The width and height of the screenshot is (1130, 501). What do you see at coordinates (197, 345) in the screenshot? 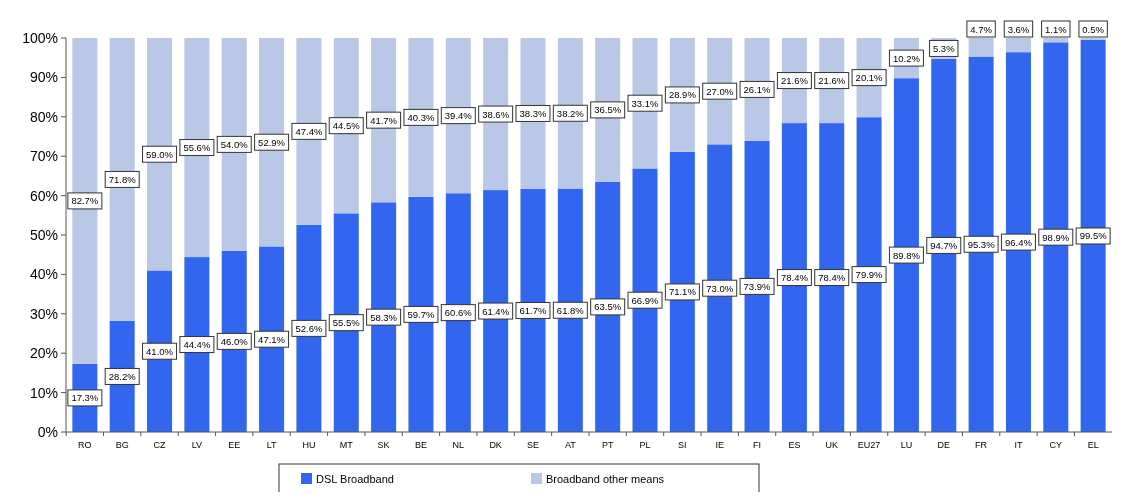
I see `data-label: 44.4%` at bounding box center [197, 345].